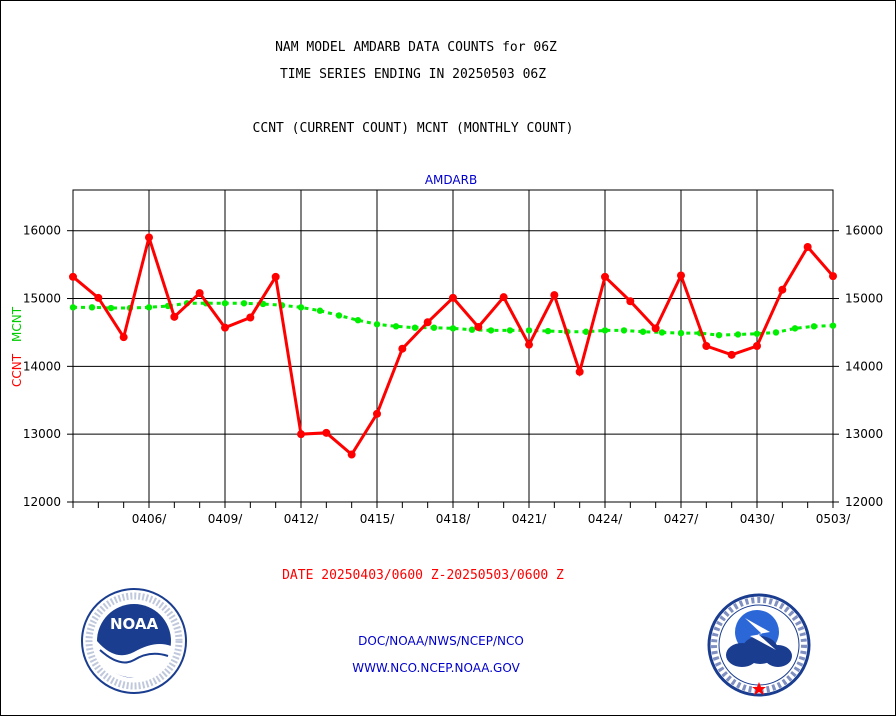 The image size is (896, 716). Describe the element at coordinates (150, 519) in the screenshot. I see `x-tick-label: 0406/` at that location.